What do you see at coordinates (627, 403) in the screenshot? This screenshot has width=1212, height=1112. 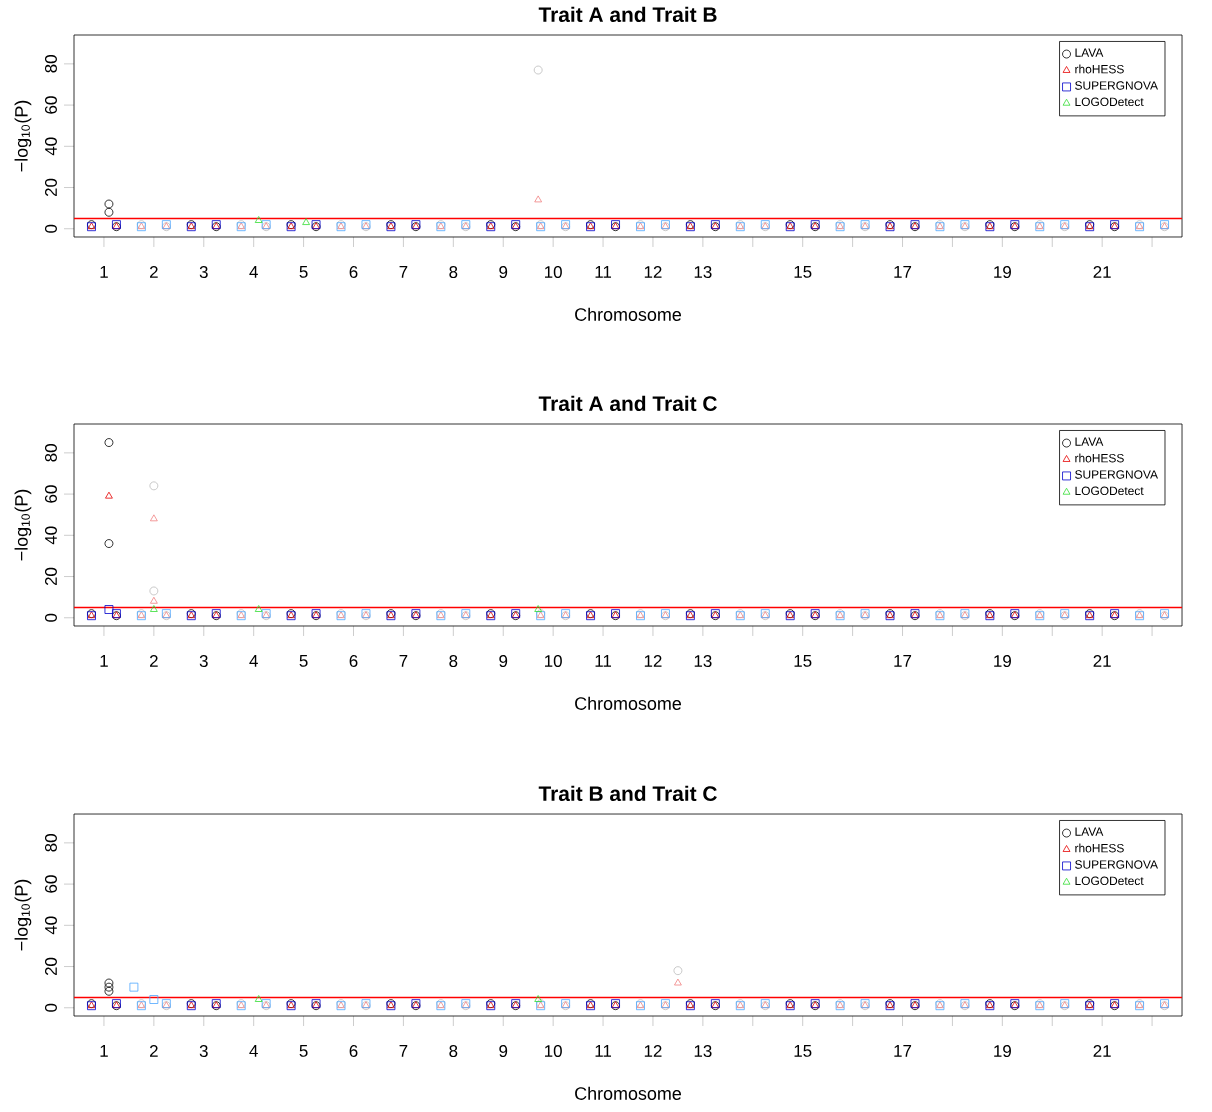 I see `chart-title: Trait A and Trait C` at bounding box center [627, 403].